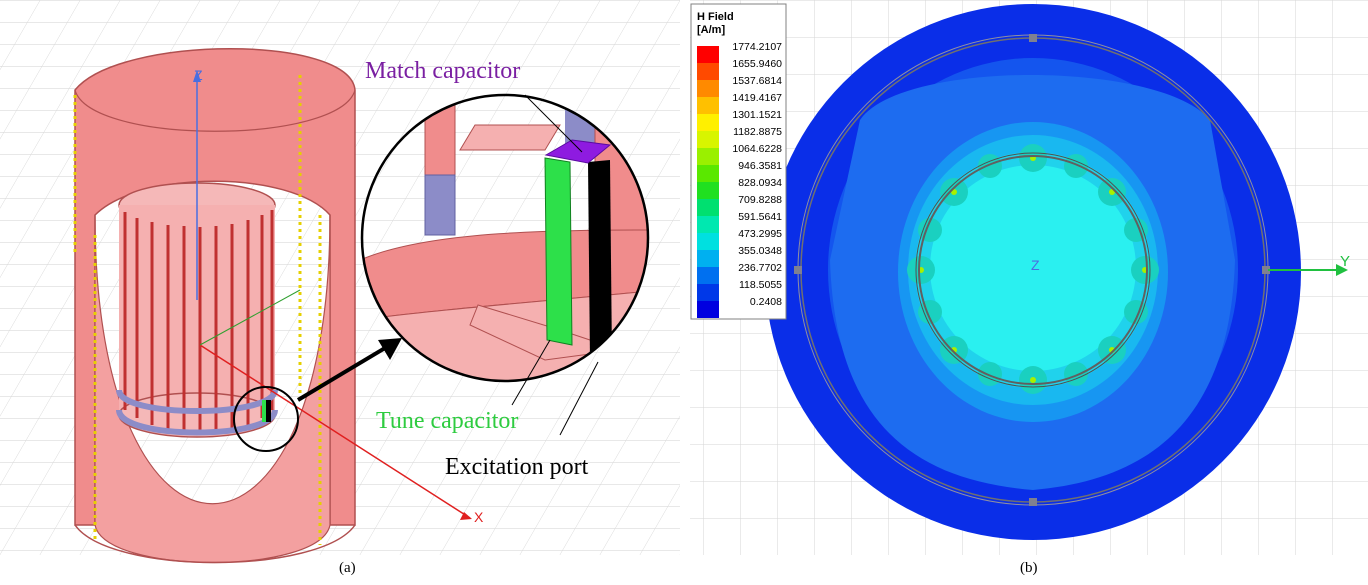 This screenshot has height=585, width=1368. What do you see at coordinates (760, 285) in the screenshot?
I see `legend-value: 118.5055` at bounding box center [760, 285].